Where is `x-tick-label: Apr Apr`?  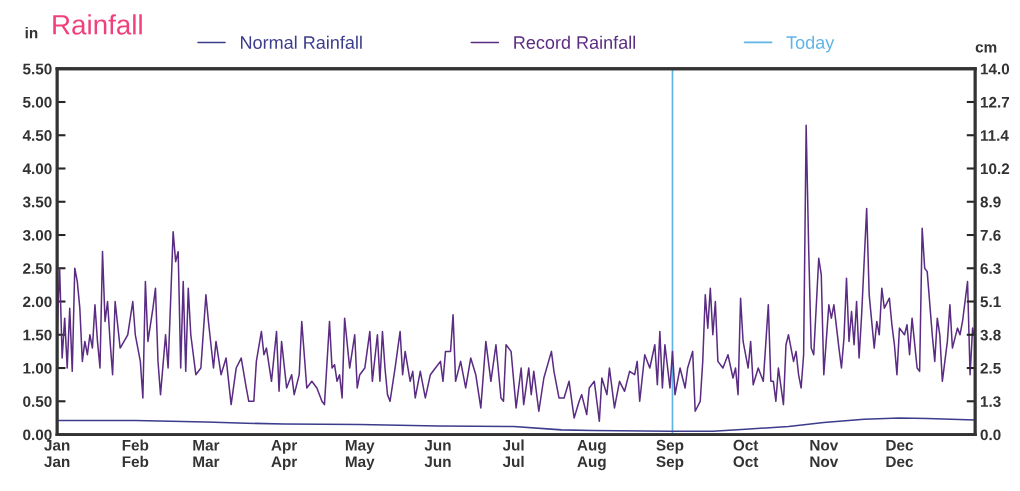 x-tick-label: Apr Apr is located at coordinates (284, 455).